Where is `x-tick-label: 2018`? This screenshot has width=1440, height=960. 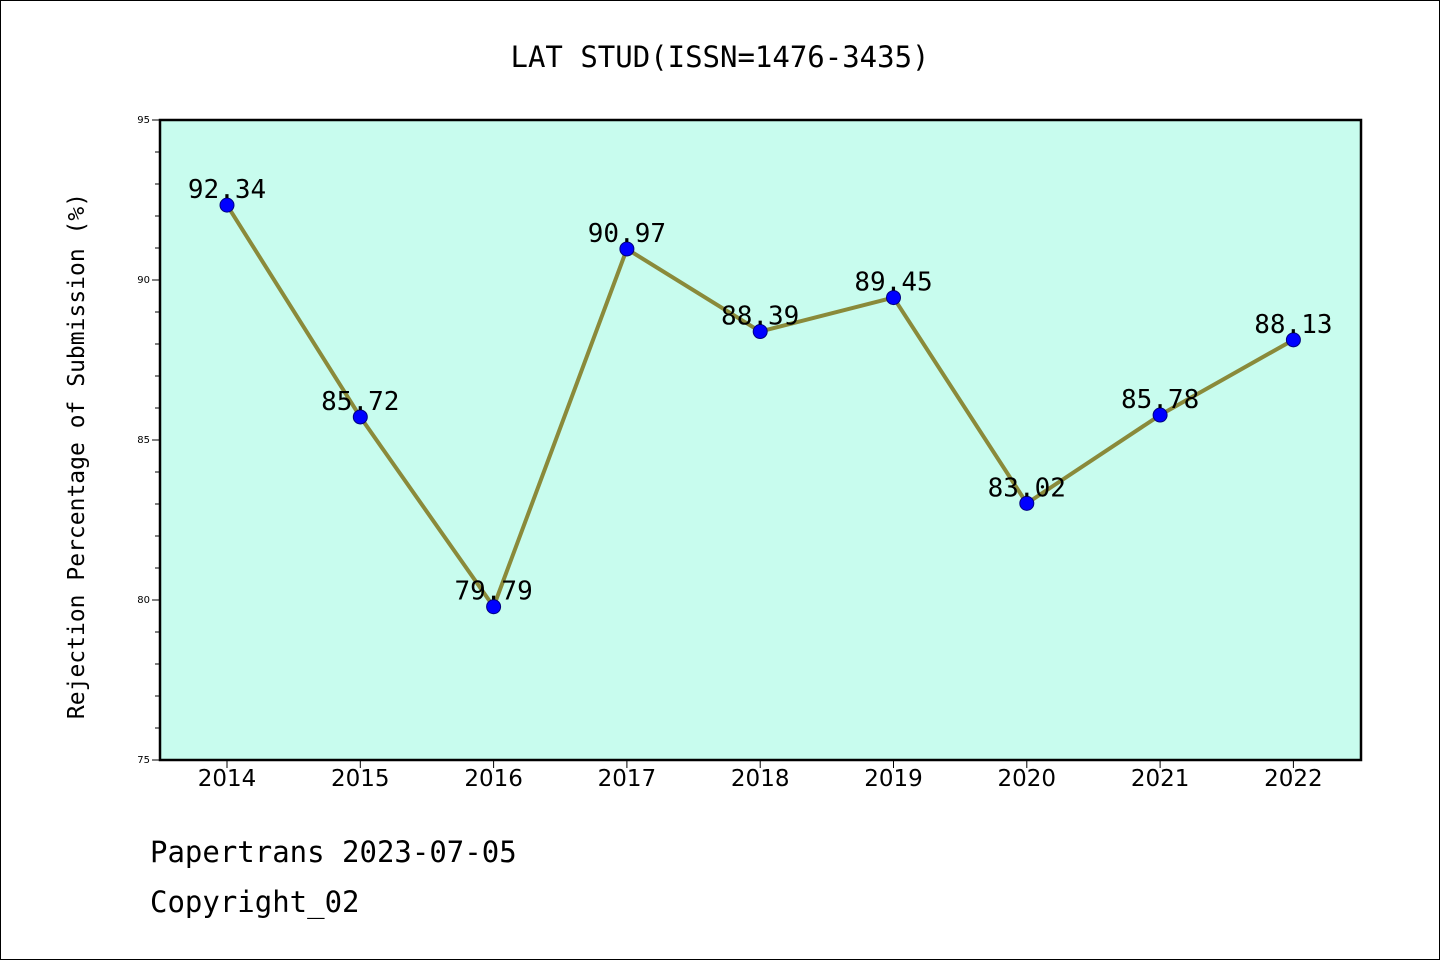 x-tick-label: 2018 is located at coordinates (760, 779).